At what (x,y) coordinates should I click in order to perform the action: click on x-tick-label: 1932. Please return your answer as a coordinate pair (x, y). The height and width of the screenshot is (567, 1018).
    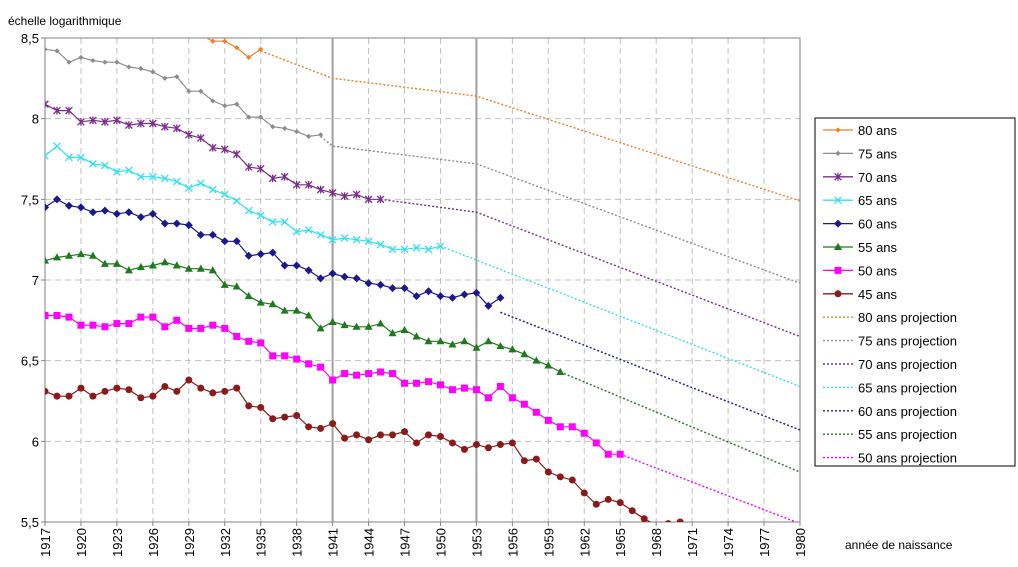
    Looking at the image, I should click on (225, 542).